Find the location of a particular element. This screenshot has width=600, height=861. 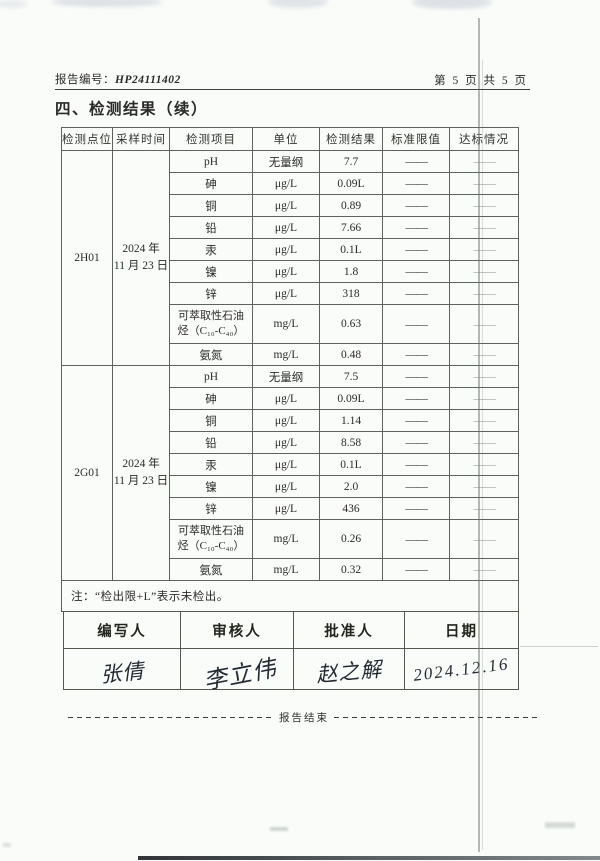

col-header-approver: 批准人 is located at coordinates (349, 630).